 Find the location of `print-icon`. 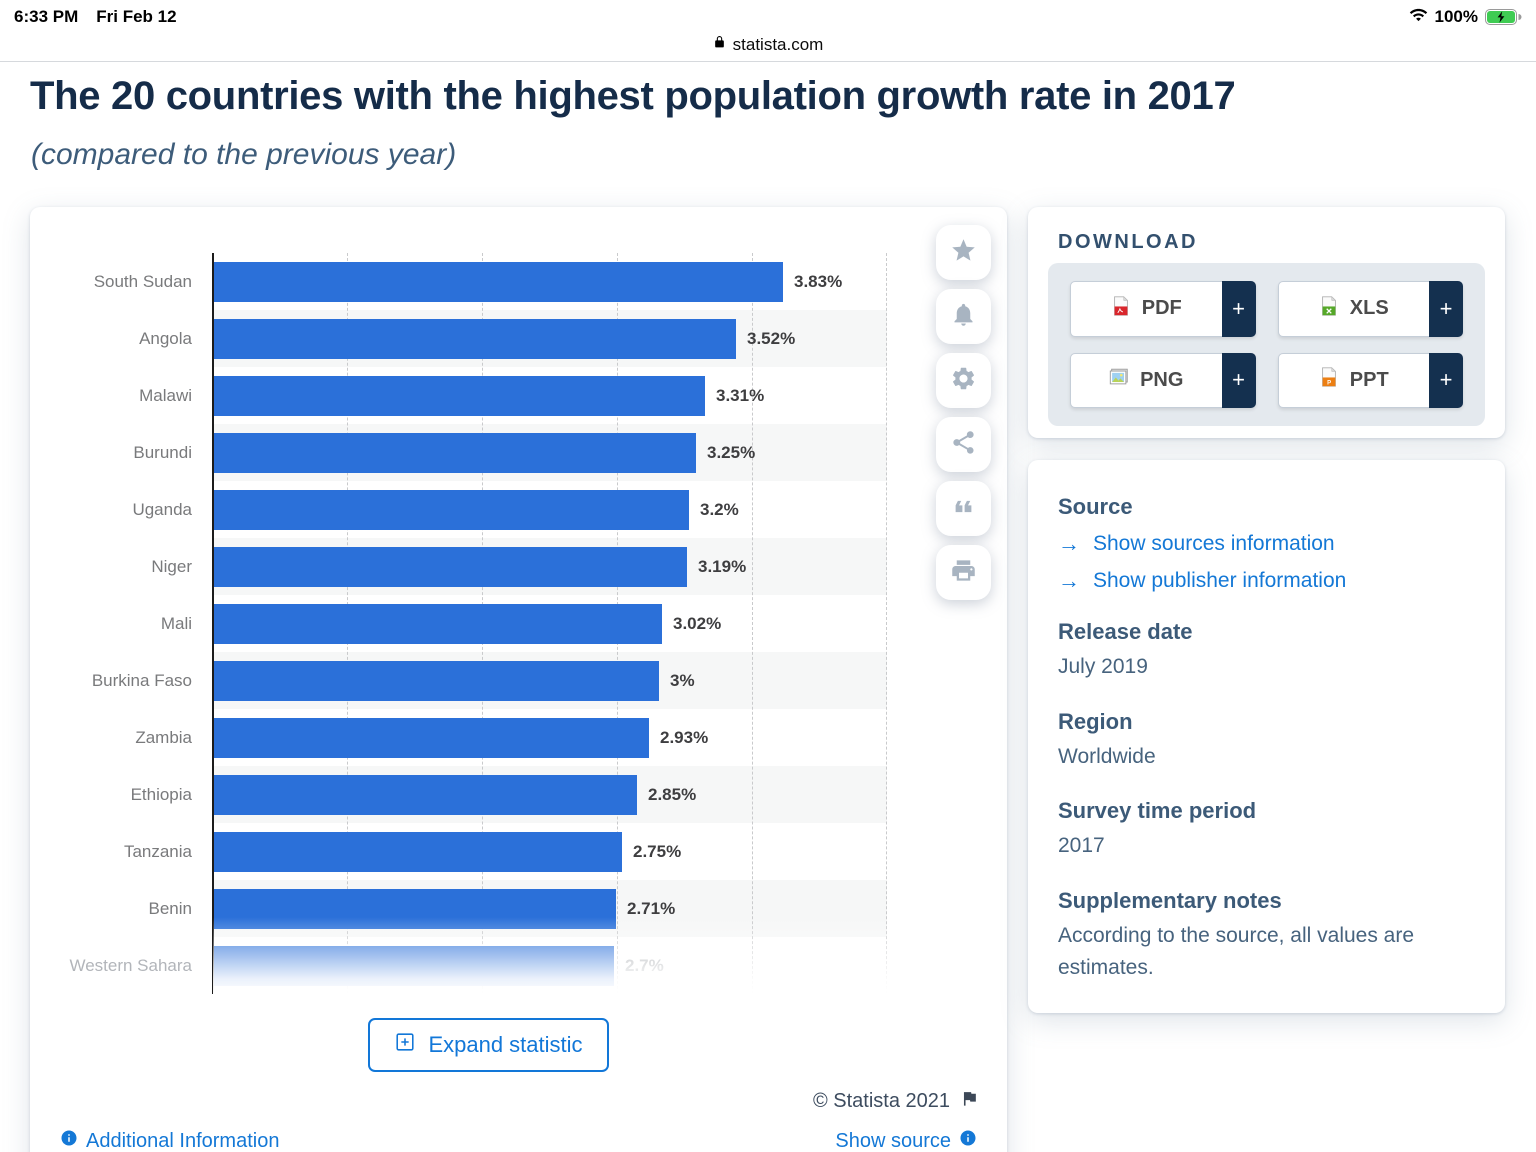

print-icon is located at coordinates (963, 573).